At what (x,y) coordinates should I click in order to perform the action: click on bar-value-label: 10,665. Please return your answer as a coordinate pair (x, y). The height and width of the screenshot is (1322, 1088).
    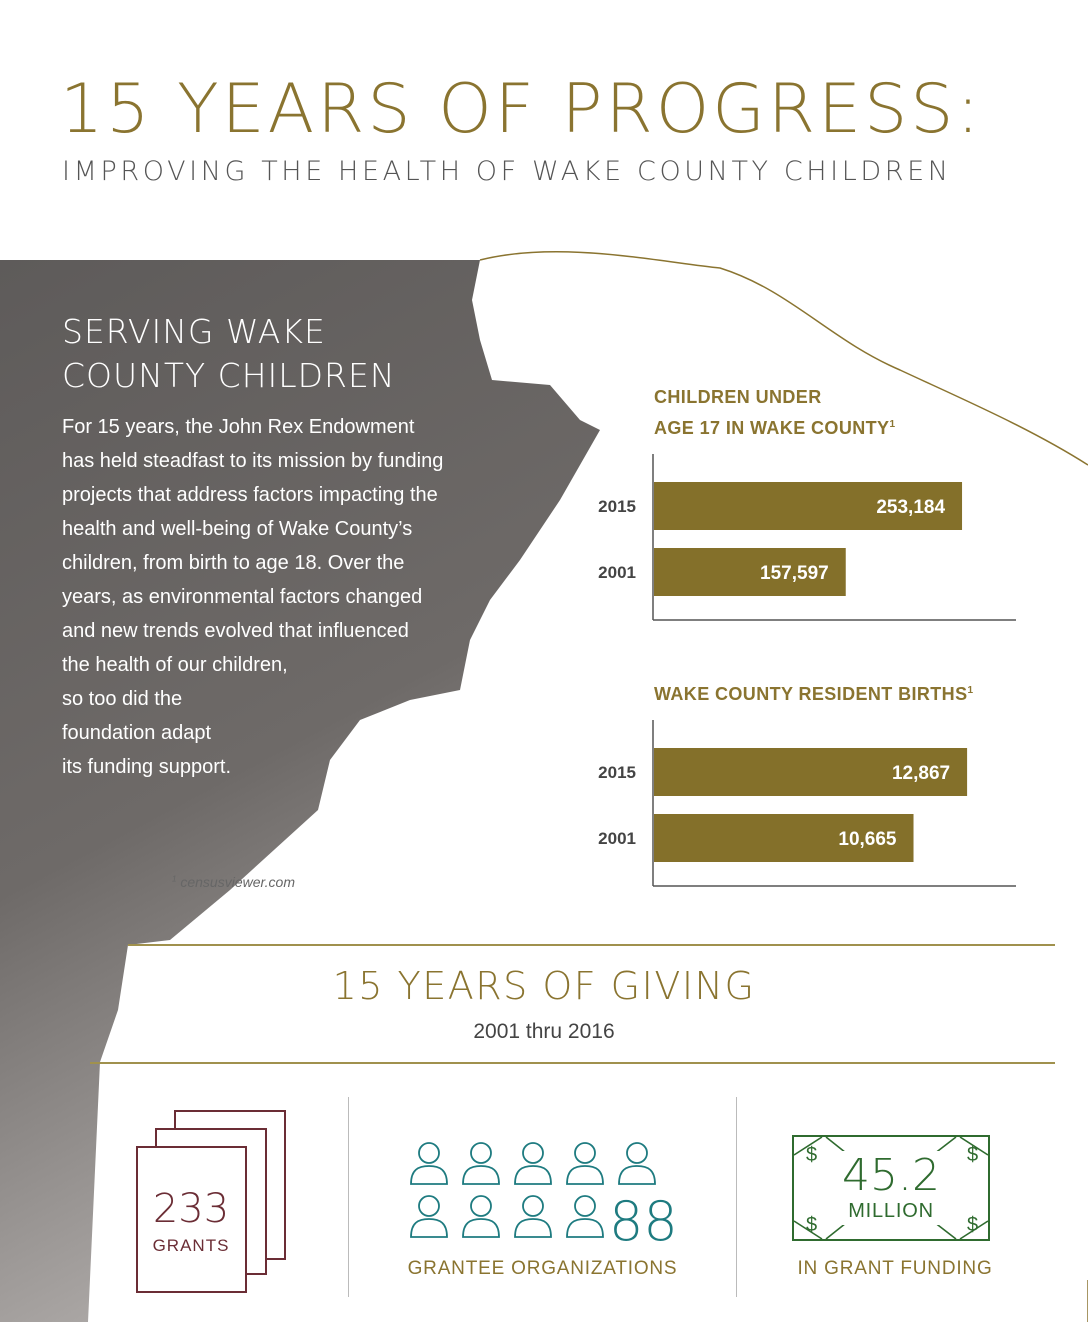
    Looking at the image, I should click on (867, 839).